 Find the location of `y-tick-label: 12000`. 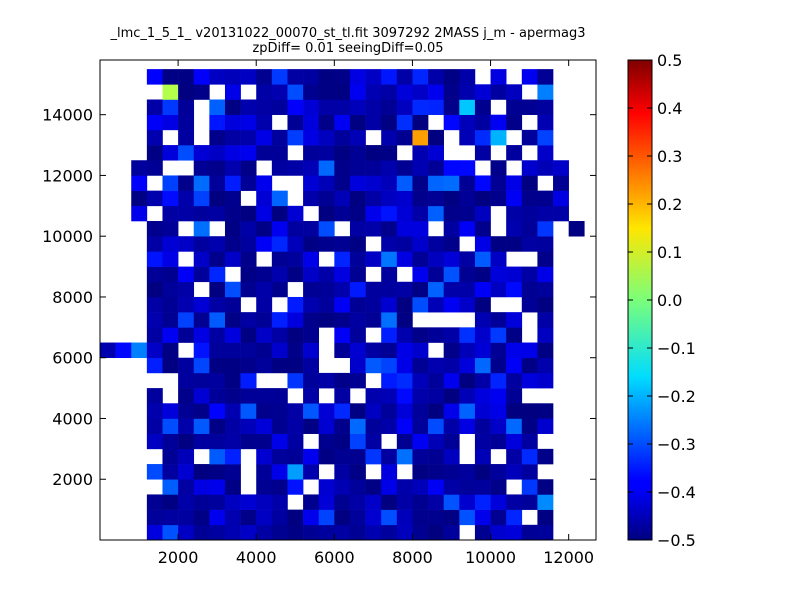

y-tick-label: 12000 is located at coordinates (67, 175).